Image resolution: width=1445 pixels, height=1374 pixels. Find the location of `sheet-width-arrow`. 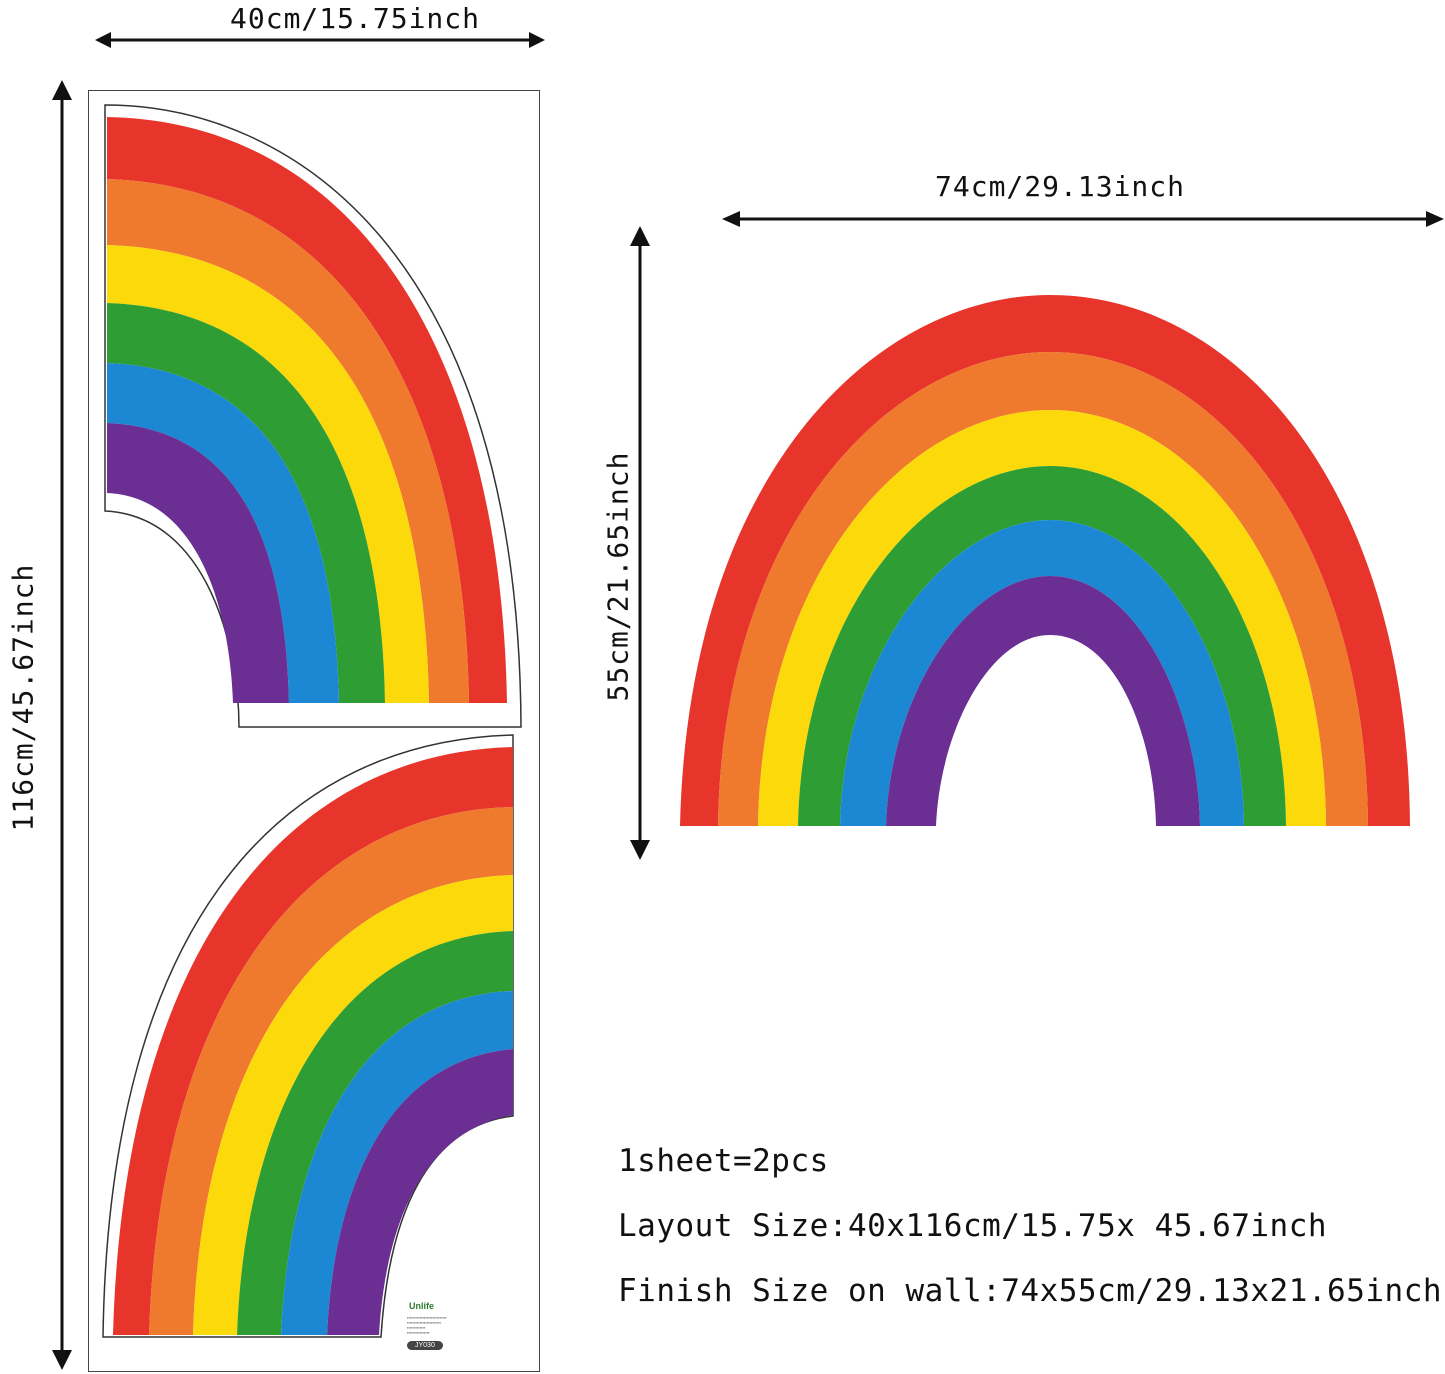

sheet-width-arrow is located at coordinates (320, 40).